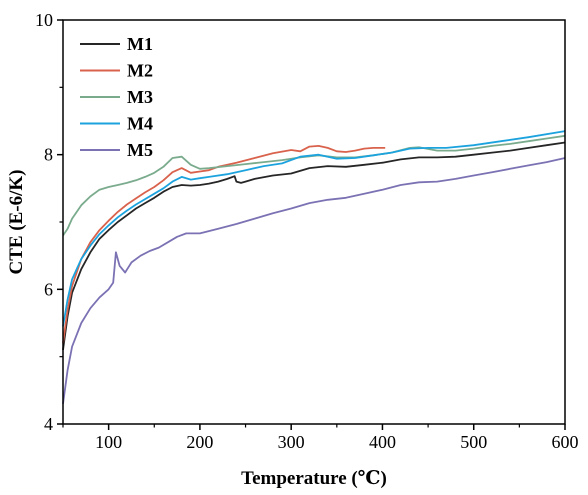 This screenshot has width=588, height=495. I want to click on legend-label-m2: M2, so click(140, 71).